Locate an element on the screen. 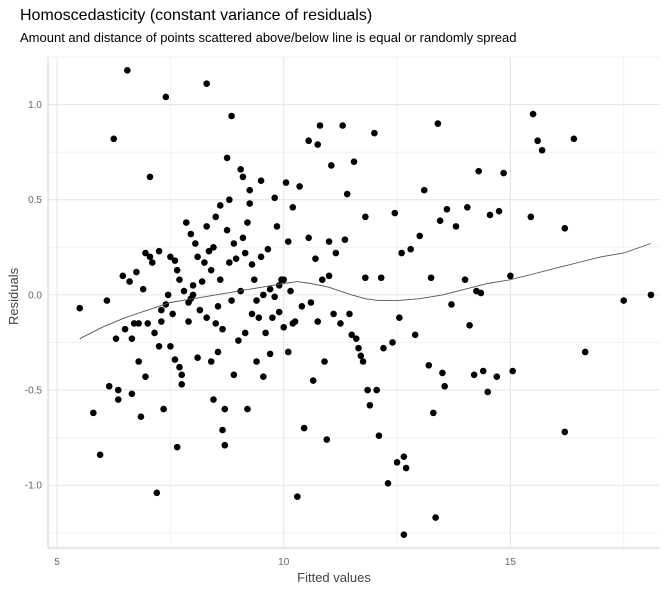 This screenshot has width=668, height=591. y-tick-label: 0.0 is located at coordinates (35, 295).